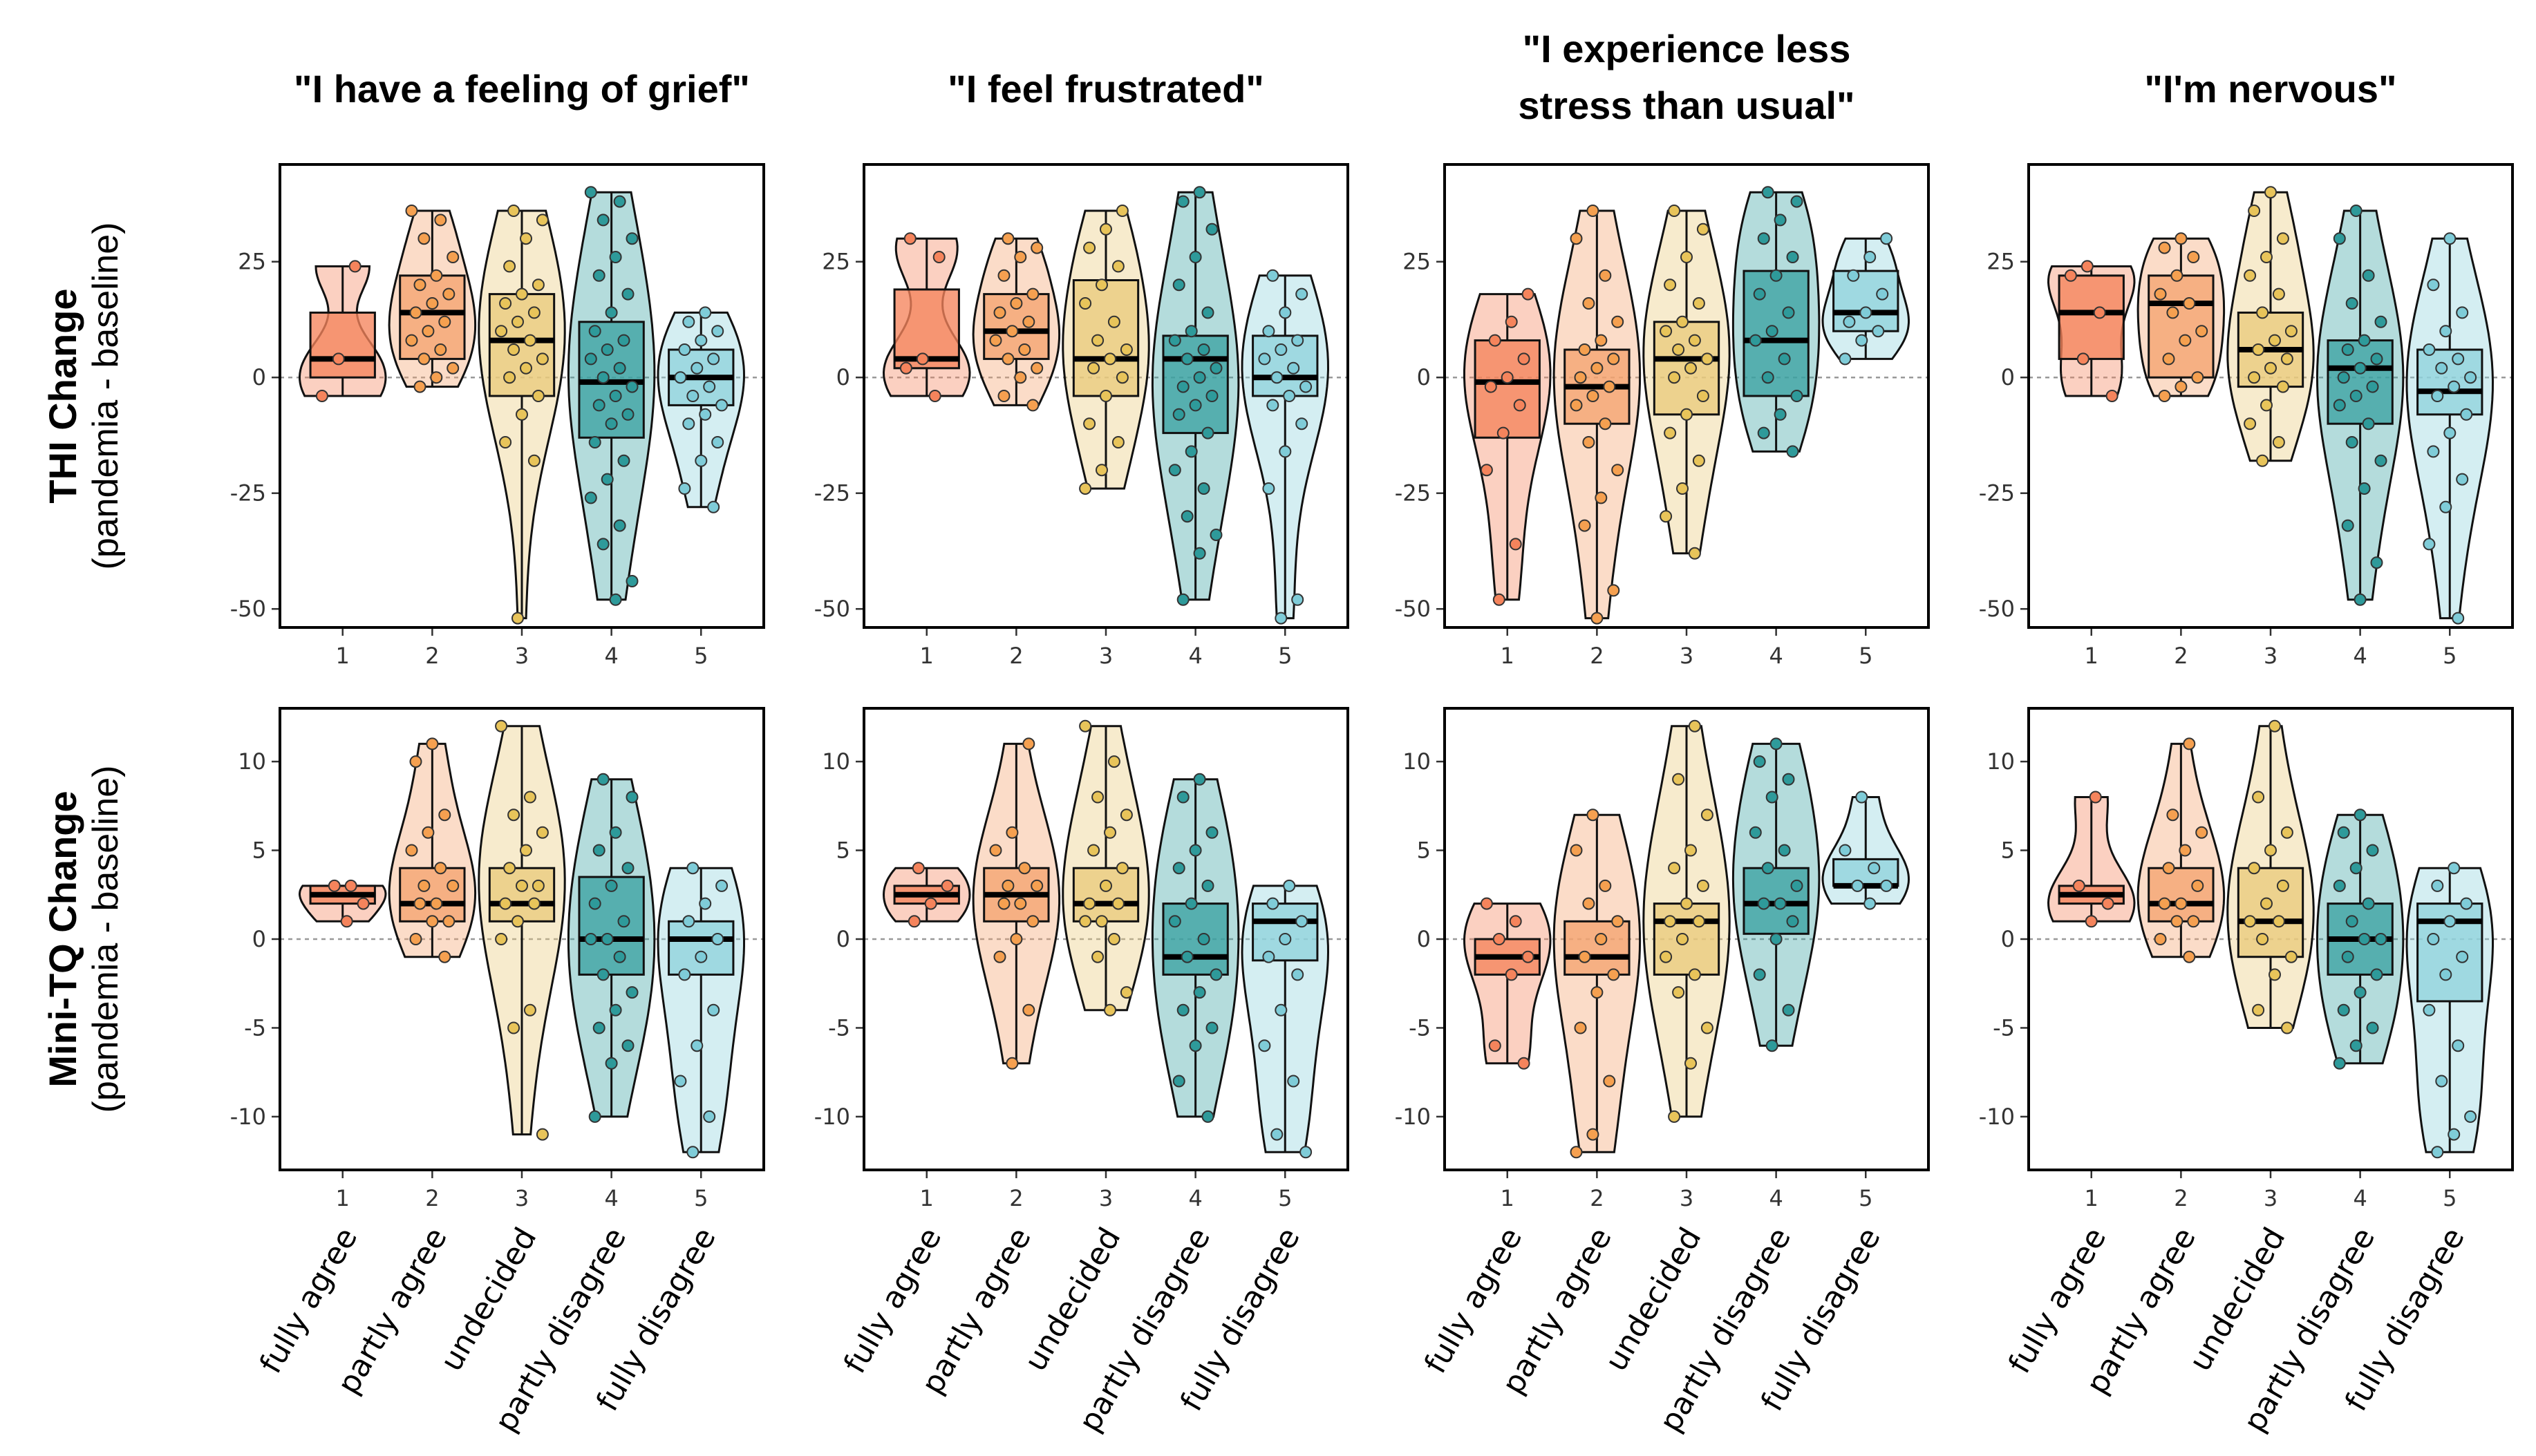 The image size is (2536, 1456). I want to click on panel-frame, so click(1686, 396).